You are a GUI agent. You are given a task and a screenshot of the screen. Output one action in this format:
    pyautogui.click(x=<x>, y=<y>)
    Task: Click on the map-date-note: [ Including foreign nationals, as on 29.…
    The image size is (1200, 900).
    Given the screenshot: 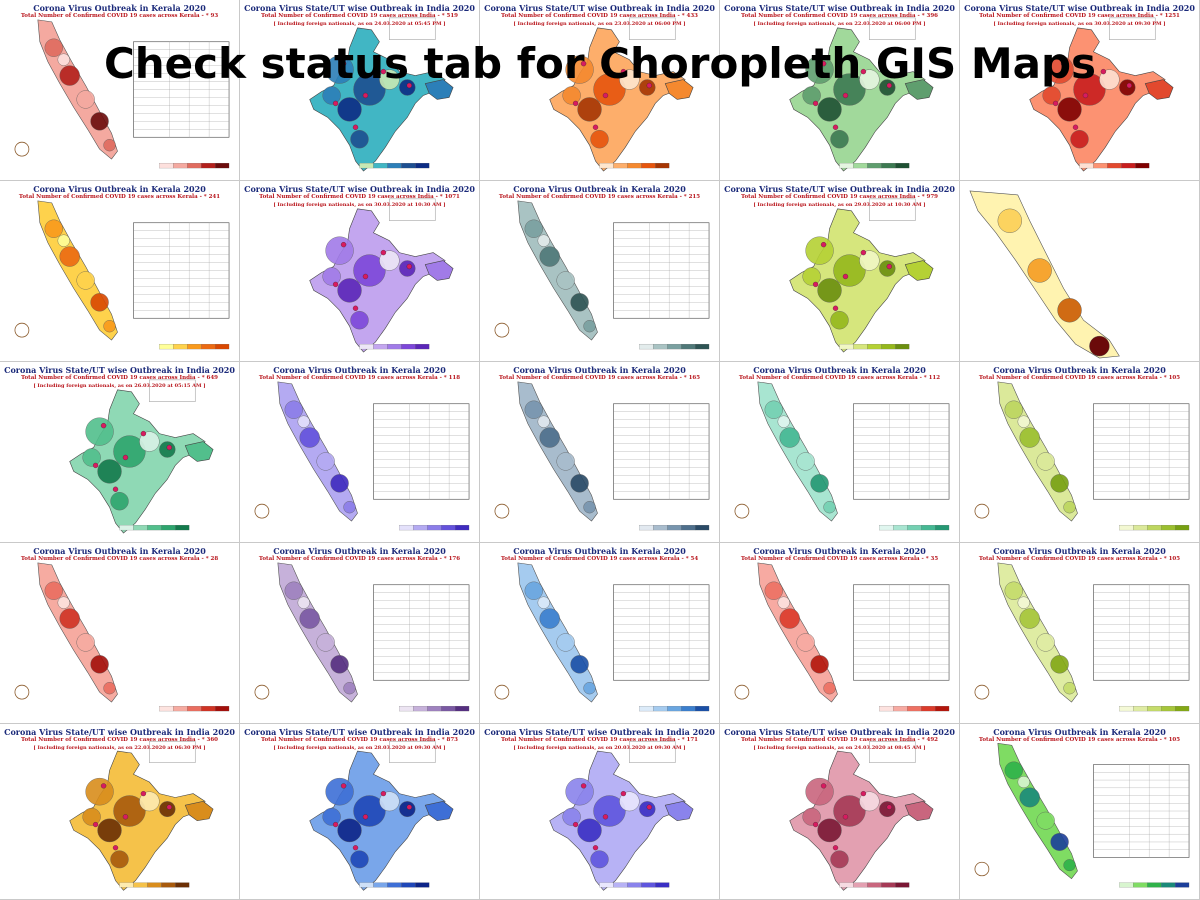 What is the action you would take?
    pyautogui.click(x=839, y=205)
    